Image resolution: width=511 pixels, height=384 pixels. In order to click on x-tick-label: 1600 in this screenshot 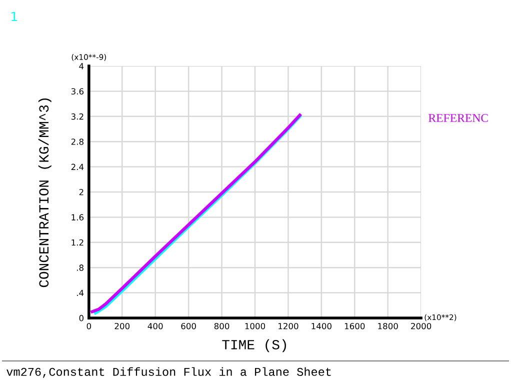, I will do `click(354, 326)`.